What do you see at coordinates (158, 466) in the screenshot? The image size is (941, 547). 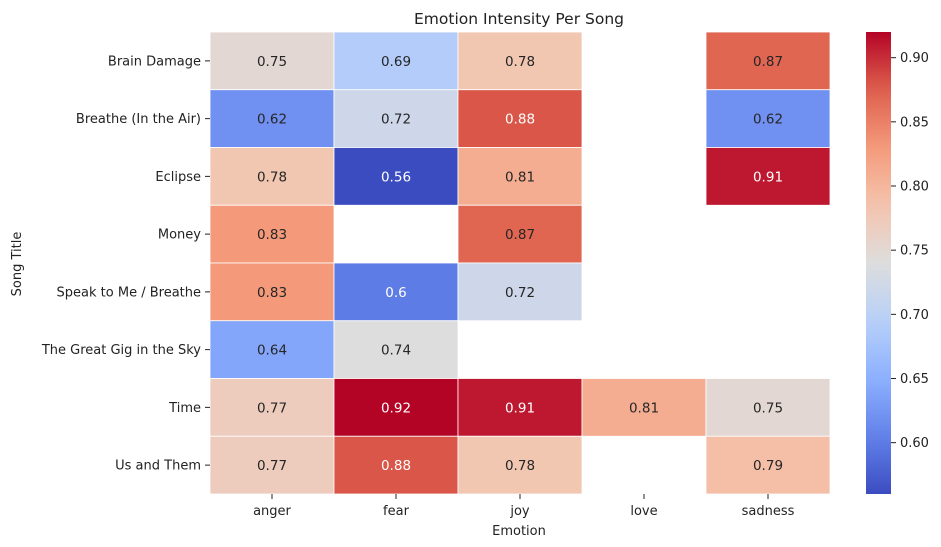 I see `y-tick-label: Us and Them` at bounding box center [158, 466].